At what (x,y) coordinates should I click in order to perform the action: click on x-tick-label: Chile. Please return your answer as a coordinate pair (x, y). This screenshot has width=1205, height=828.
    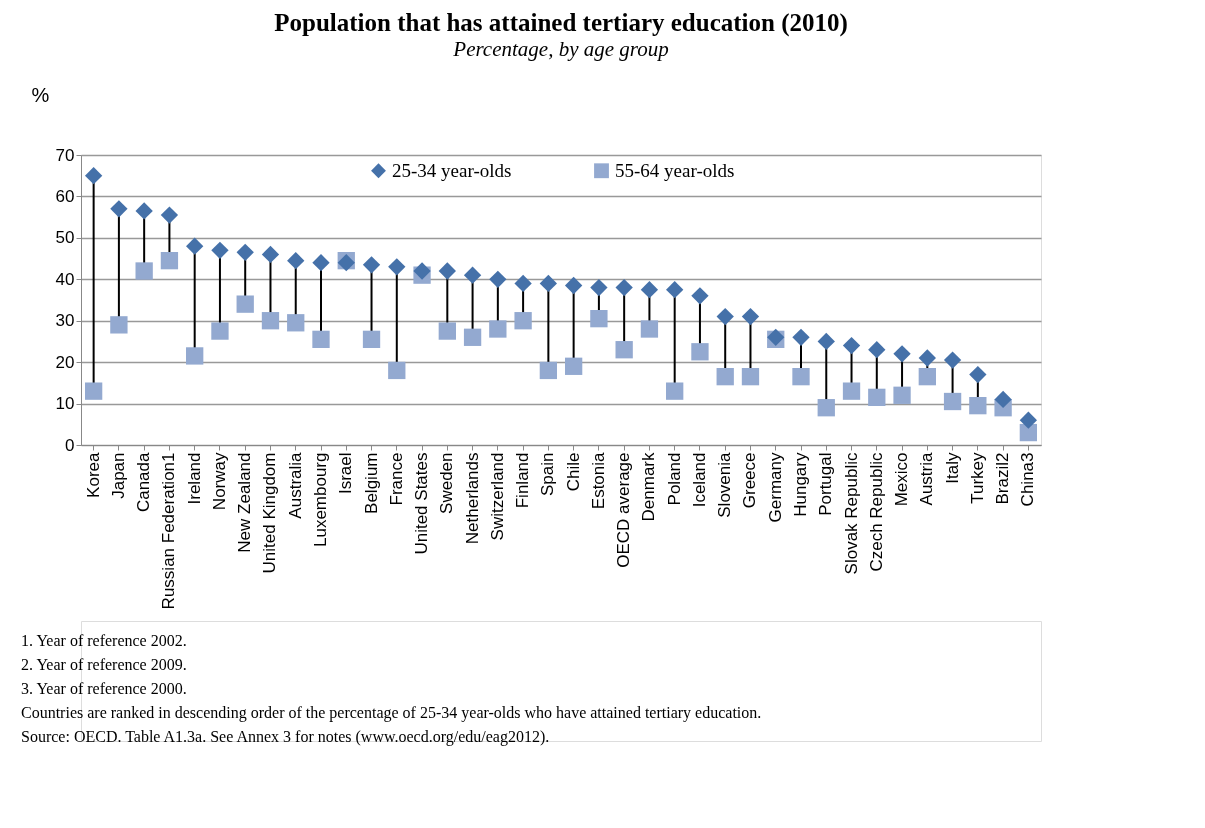
    Looking at the image, I should click on (573, 472).